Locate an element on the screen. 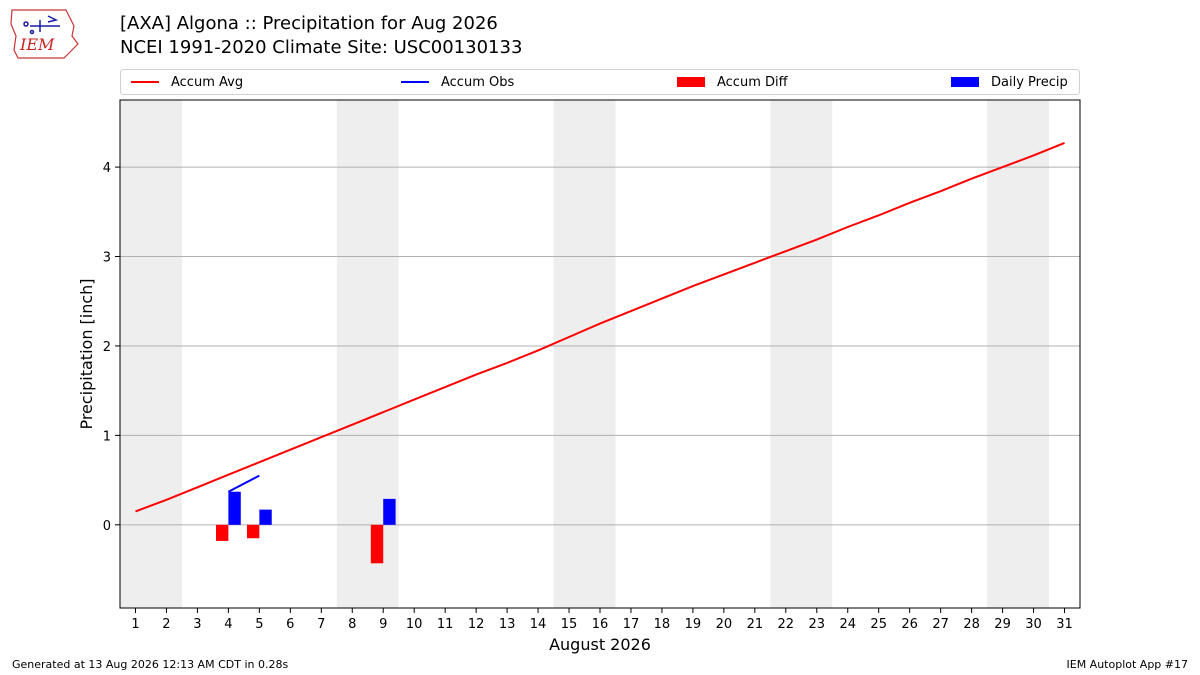 The width and height of the screenshot is (1200, 675). legend-item-daily-precip: Daily Precip is located at coordinates (1009, 82).